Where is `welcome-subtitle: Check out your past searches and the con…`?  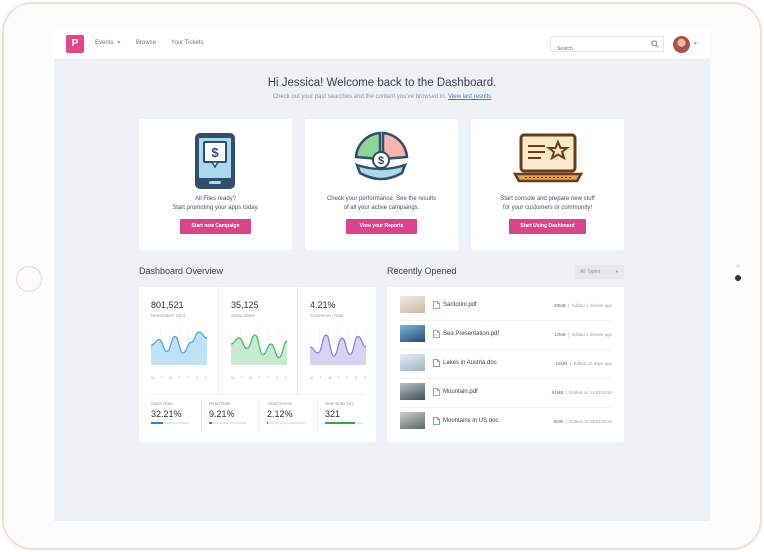 welcome-subtitle: Check out your past searches and the con… is located at coordinates (382, 97).